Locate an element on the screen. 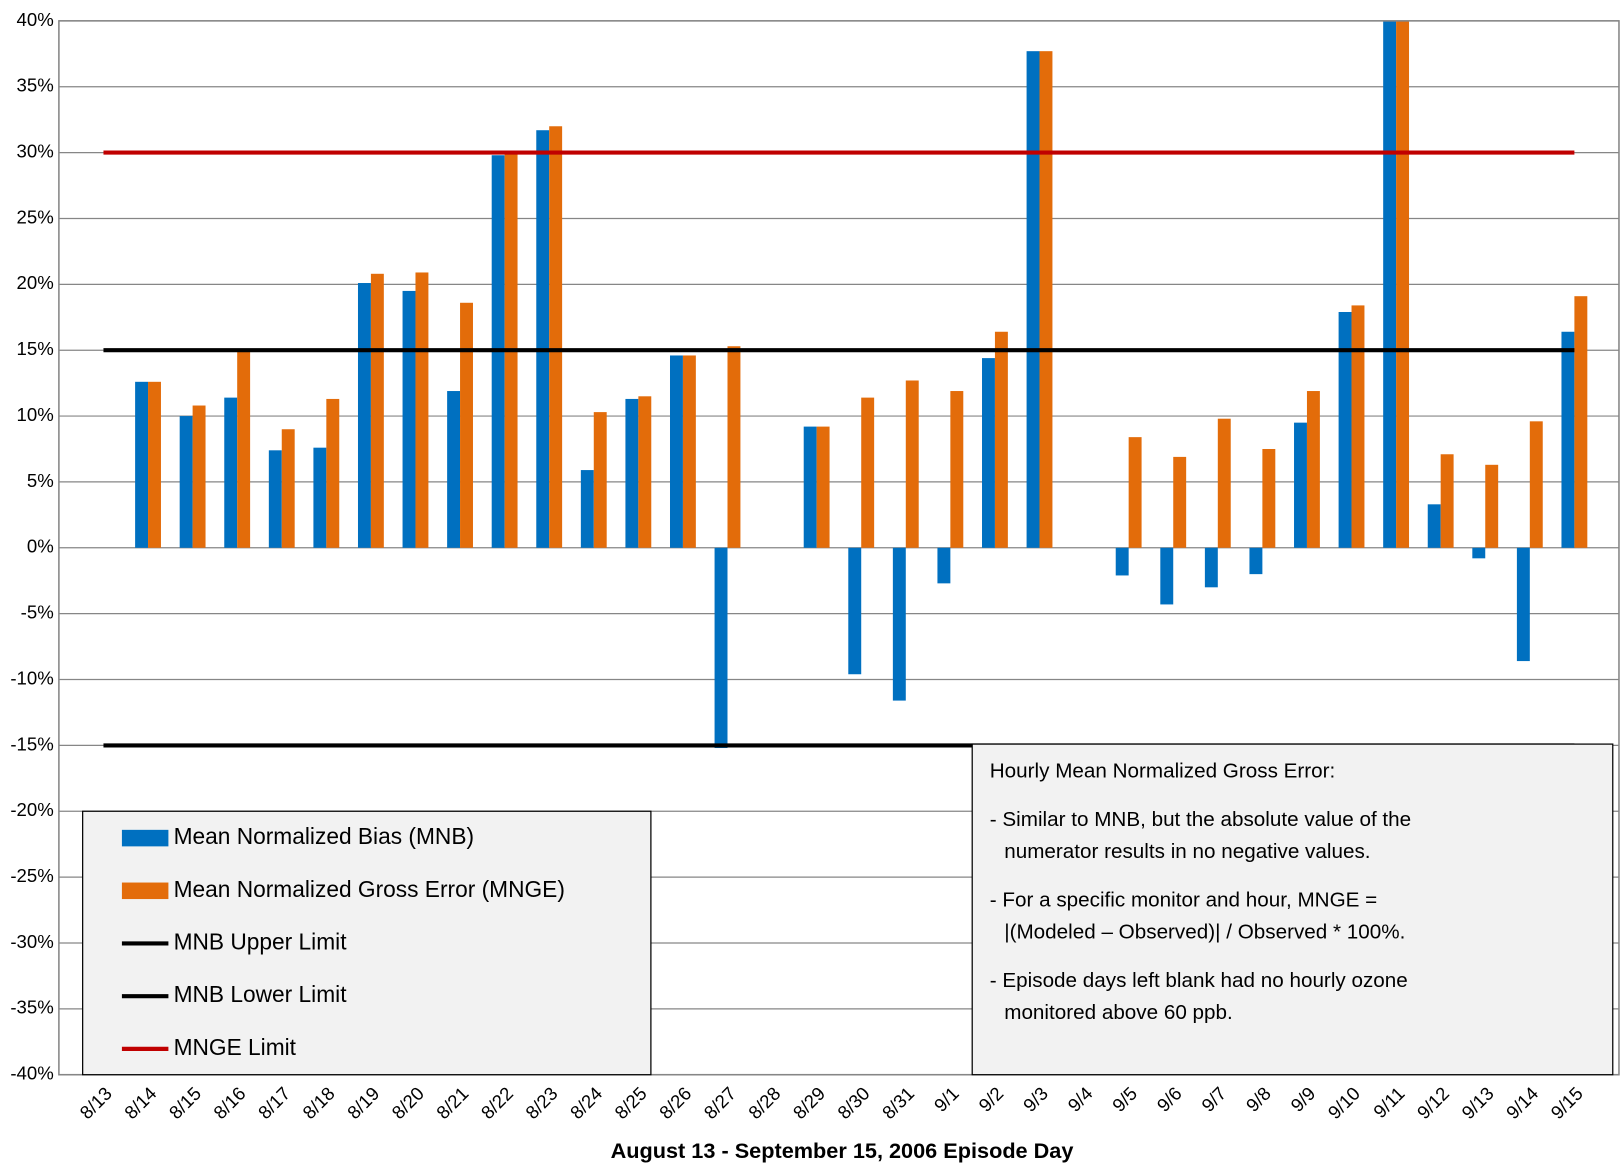 This screenshot has height=1176, width=1620. y-tick-label: -40% is located at coordinates (31, 1073).